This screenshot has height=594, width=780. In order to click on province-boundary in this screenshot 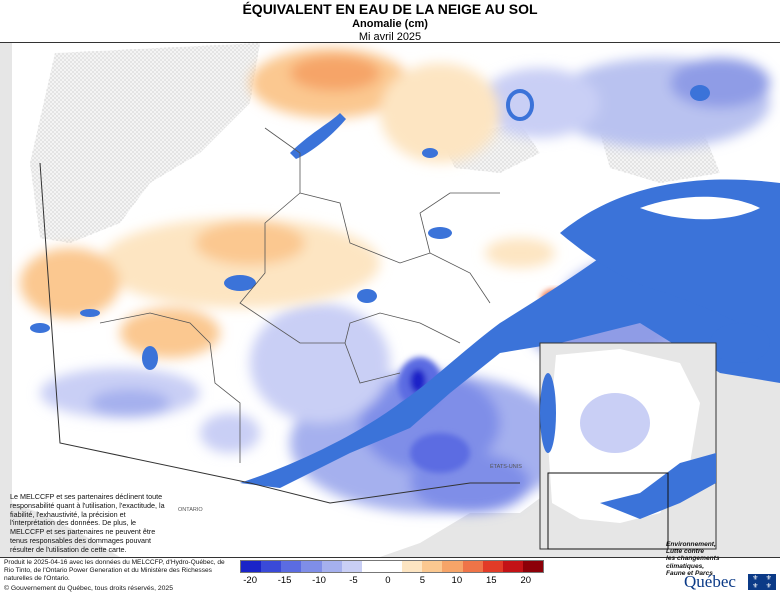, I will do `click(145, 323)`.